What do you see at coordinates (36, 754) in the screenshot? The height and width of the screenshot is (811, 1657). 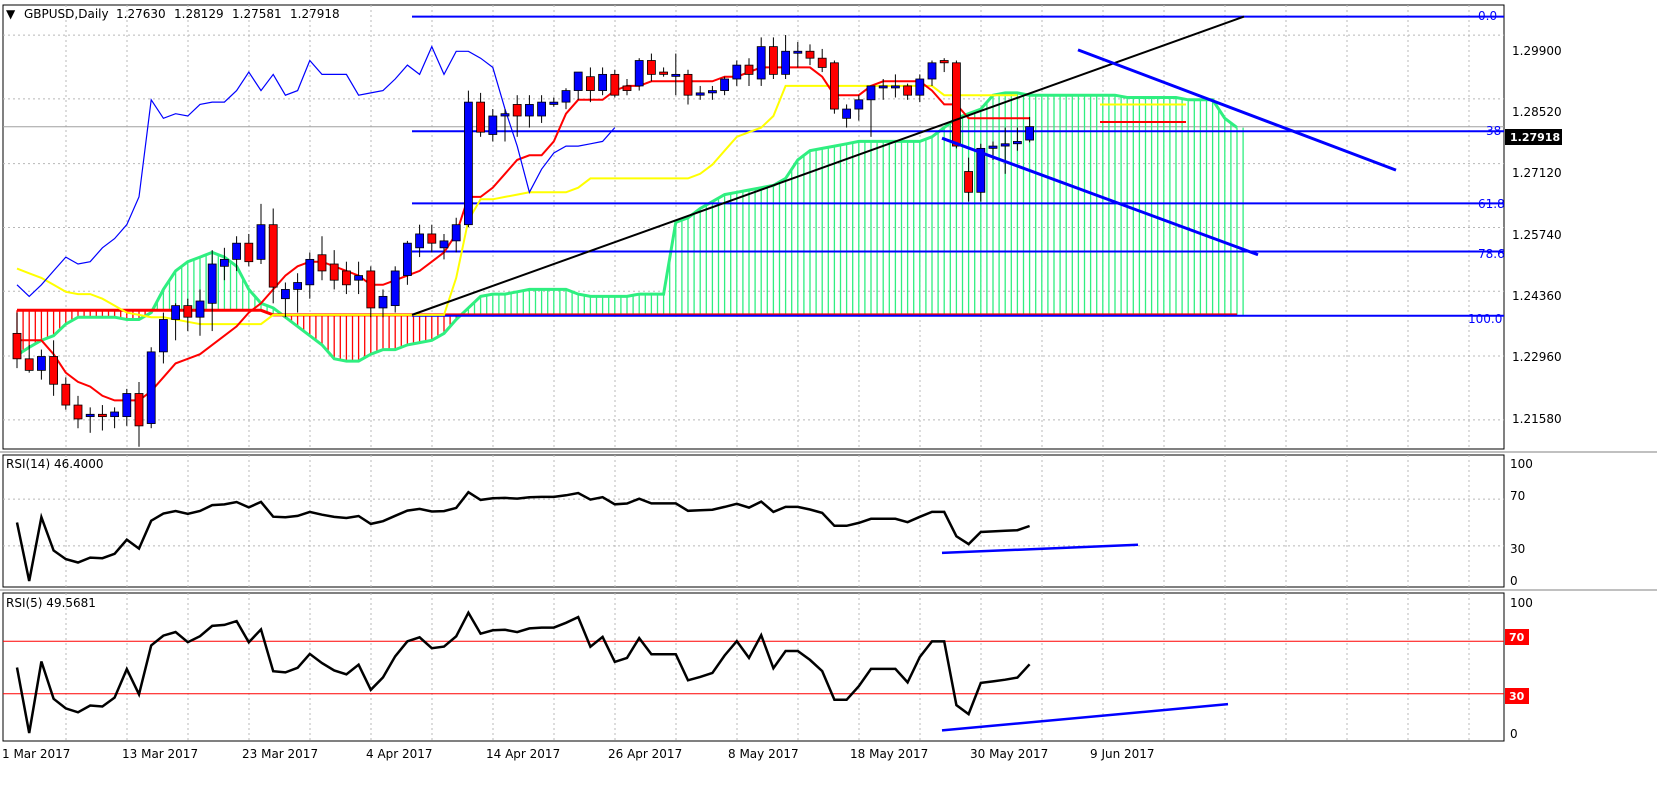 I see `date-label: 1 Mar 2017` at bounding box center [36, 754].